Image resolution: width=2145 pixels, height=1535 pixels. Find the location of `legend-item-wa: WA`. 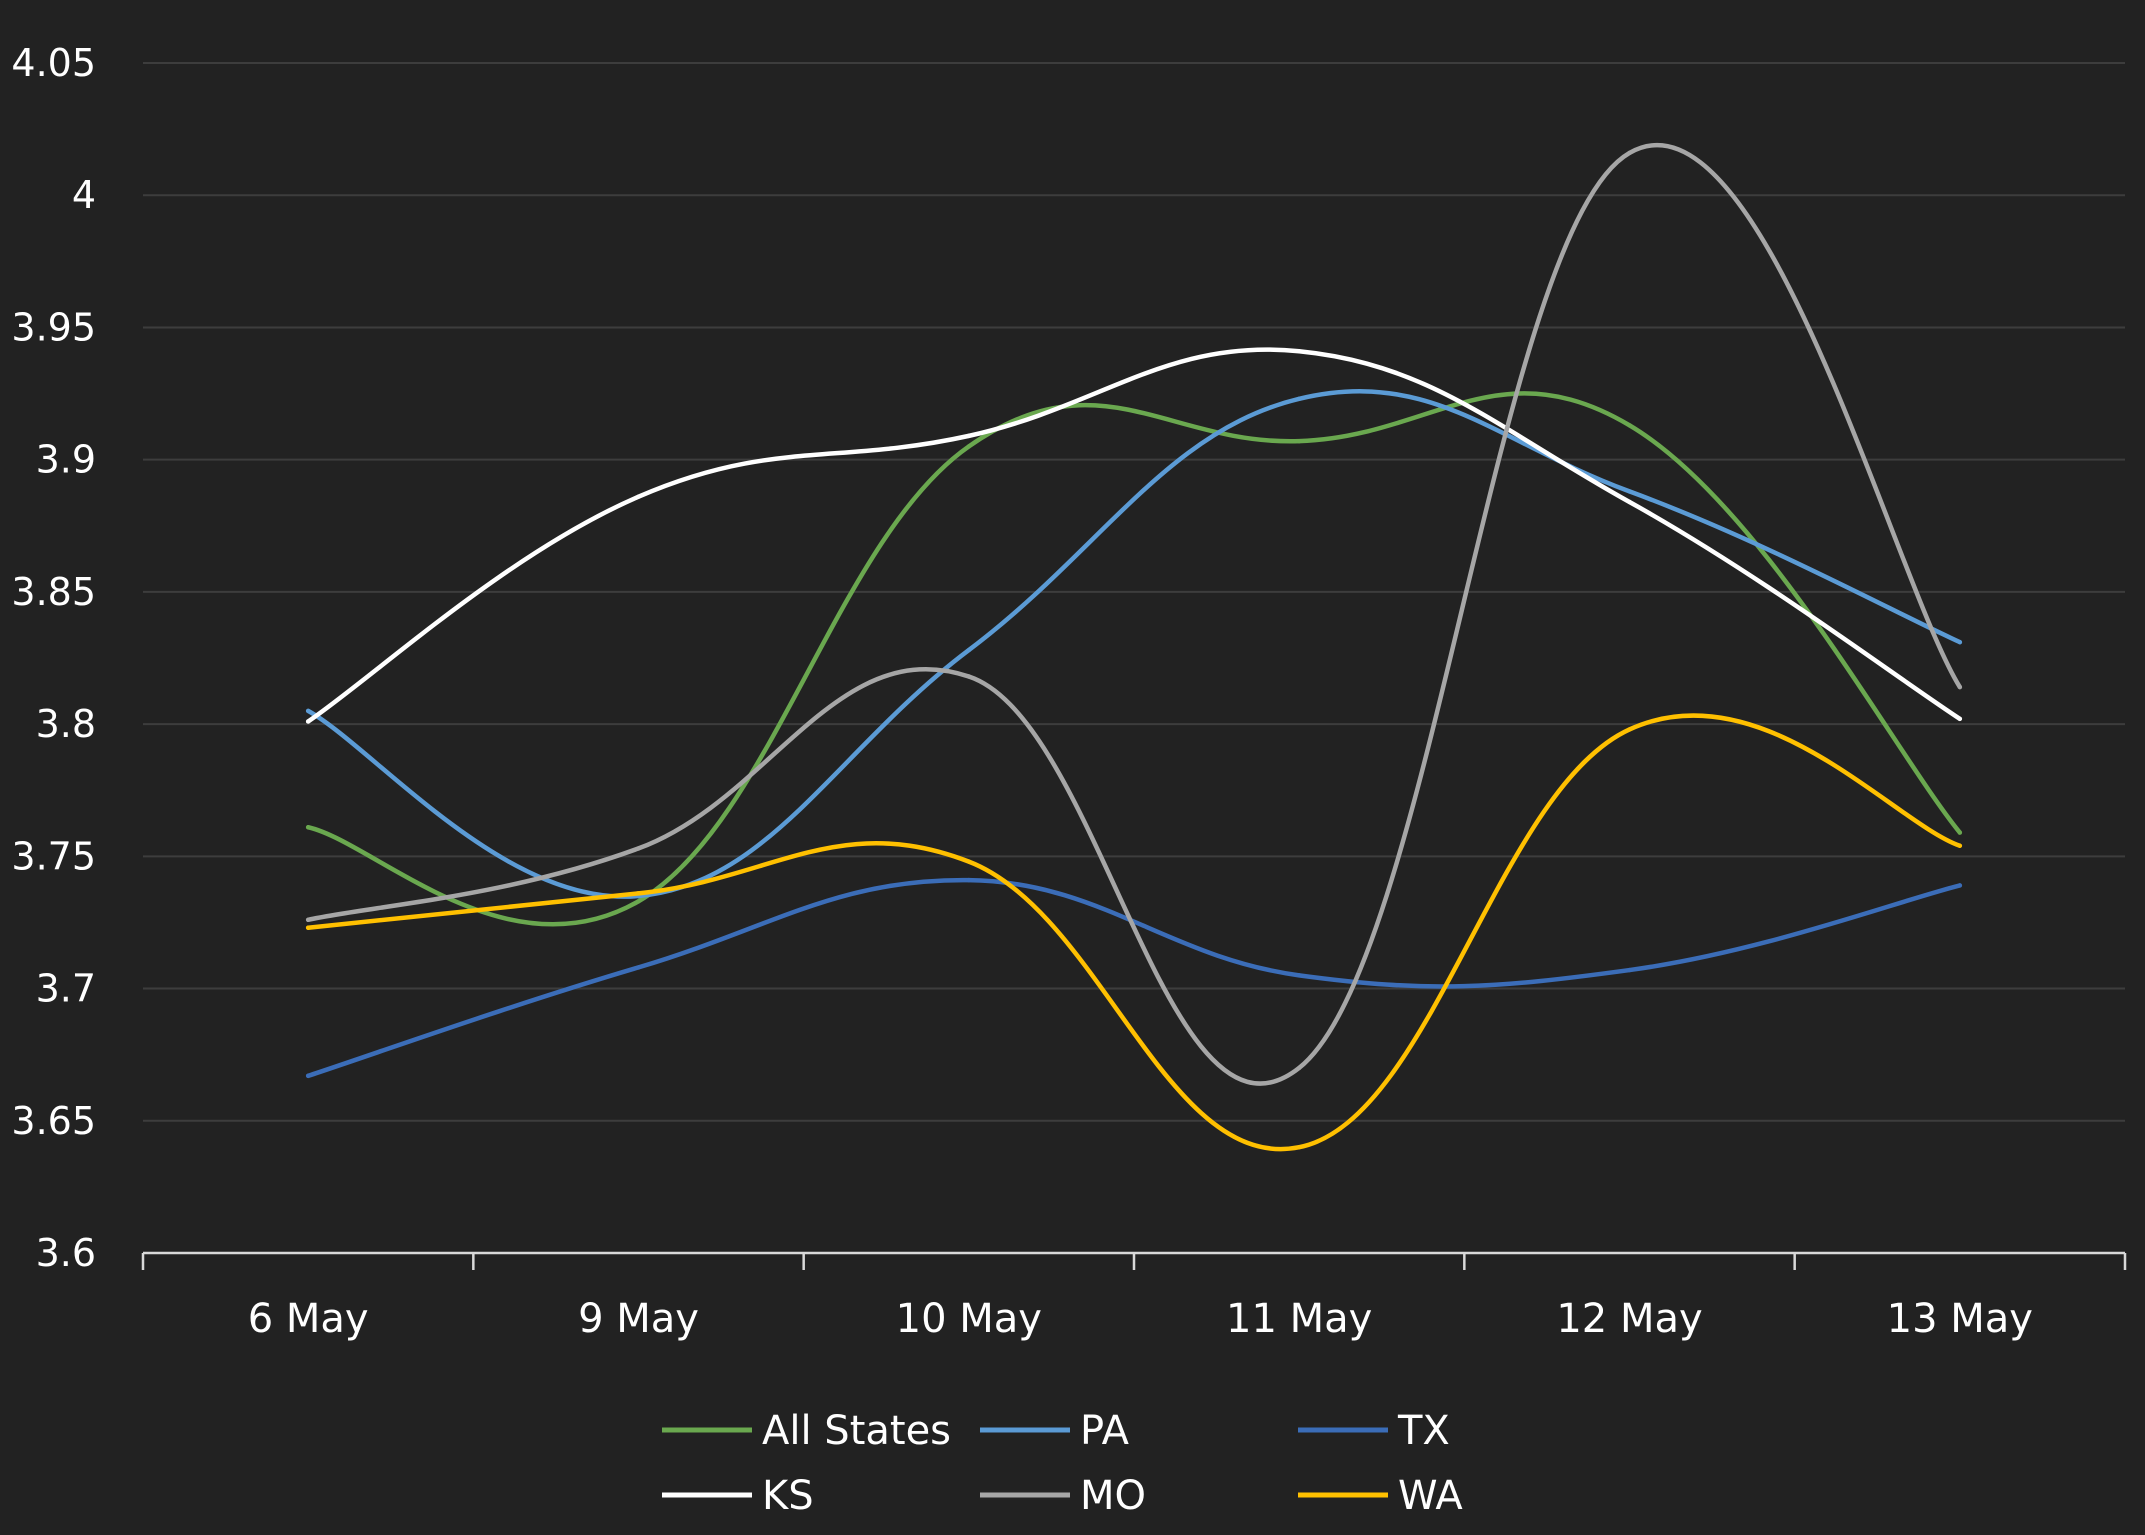

legend-item-wa: WA is located at coordinates (1380, 1496).